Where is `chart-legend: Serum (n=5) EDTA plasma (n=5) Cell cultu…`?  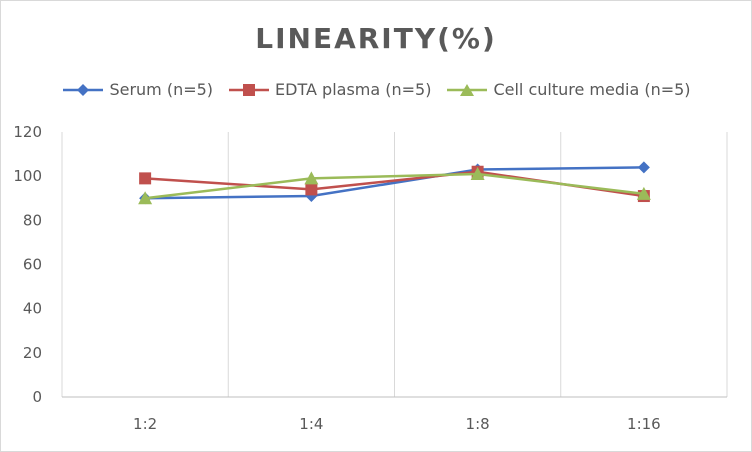 chart-legend: Serum (n=5) EDTA plasma (n=5) Cell cultu… is located at coordinates (376, 89).